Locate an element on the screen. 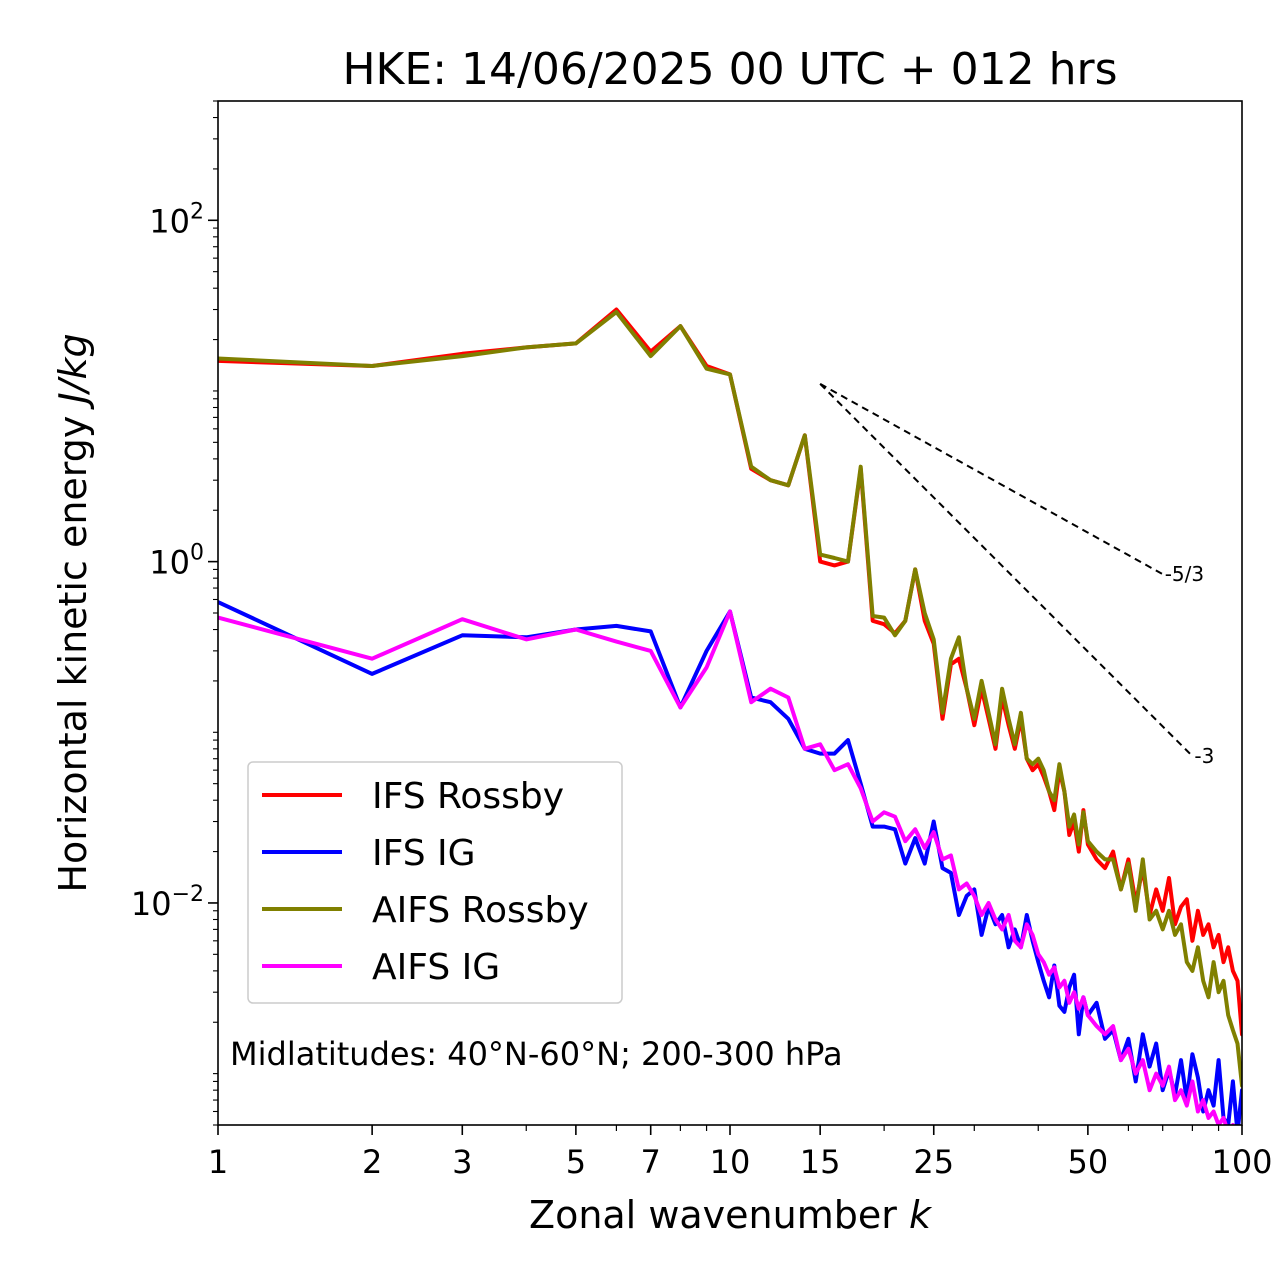  reference-slope-lines: -5/3 -3 is located at coordinates (1016, 575).